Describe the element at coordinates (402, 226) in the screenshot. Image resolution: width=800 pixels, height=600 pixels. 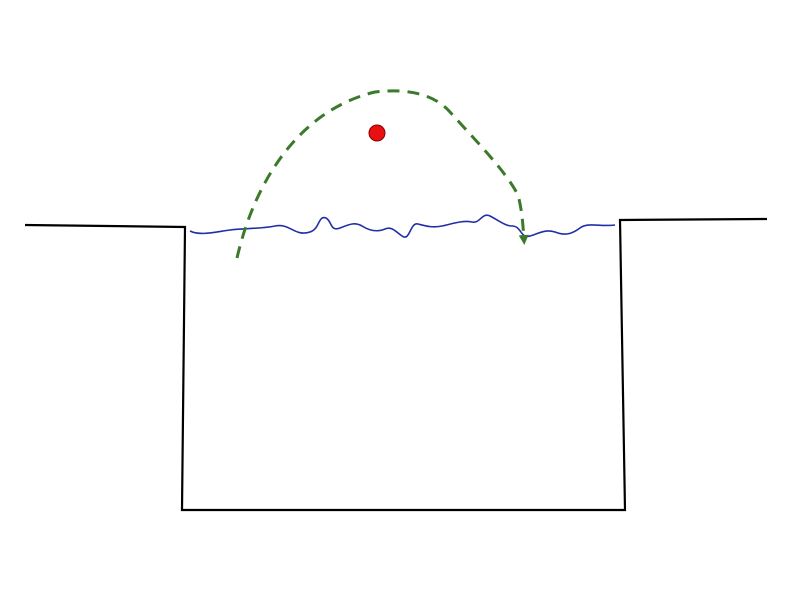
I see `water-surface` at that location.